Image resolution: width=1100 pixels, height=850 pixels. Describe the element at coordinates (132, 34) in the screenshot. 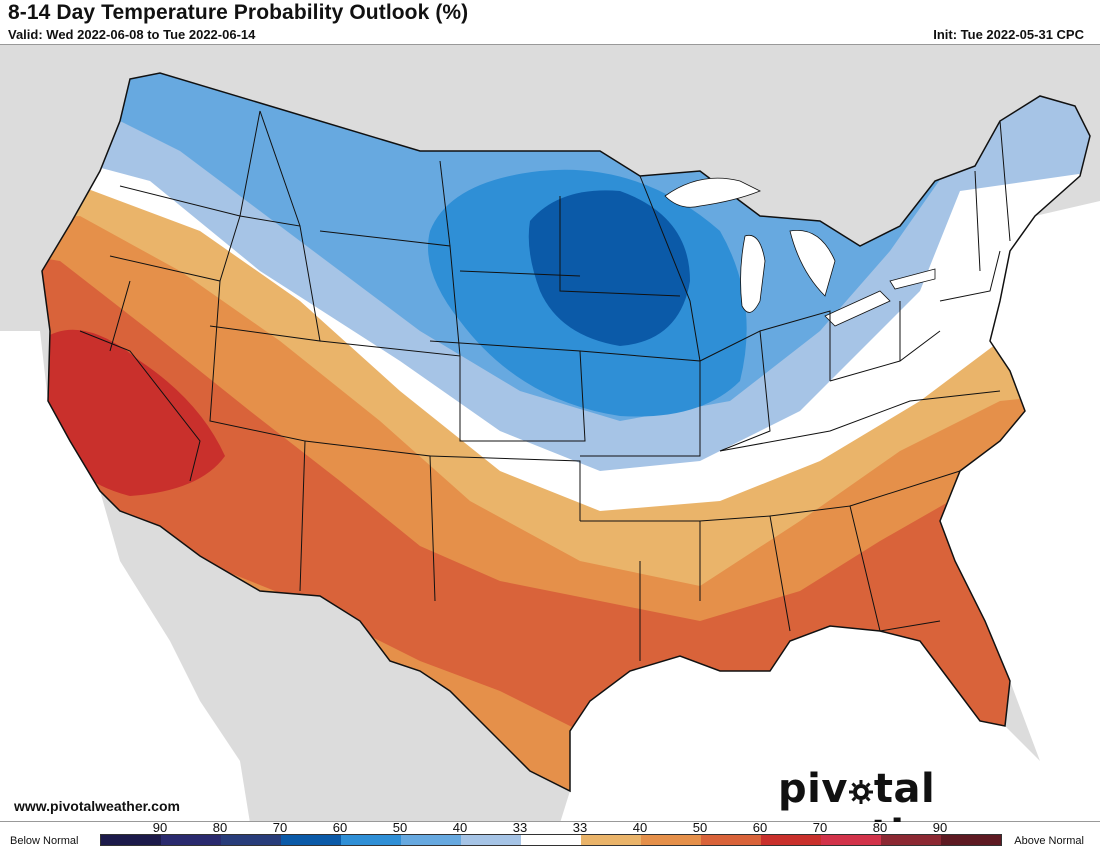

I see `valid-period: Valid: Wed 2022-06-08 to Tue 2022-06-14` at that location.